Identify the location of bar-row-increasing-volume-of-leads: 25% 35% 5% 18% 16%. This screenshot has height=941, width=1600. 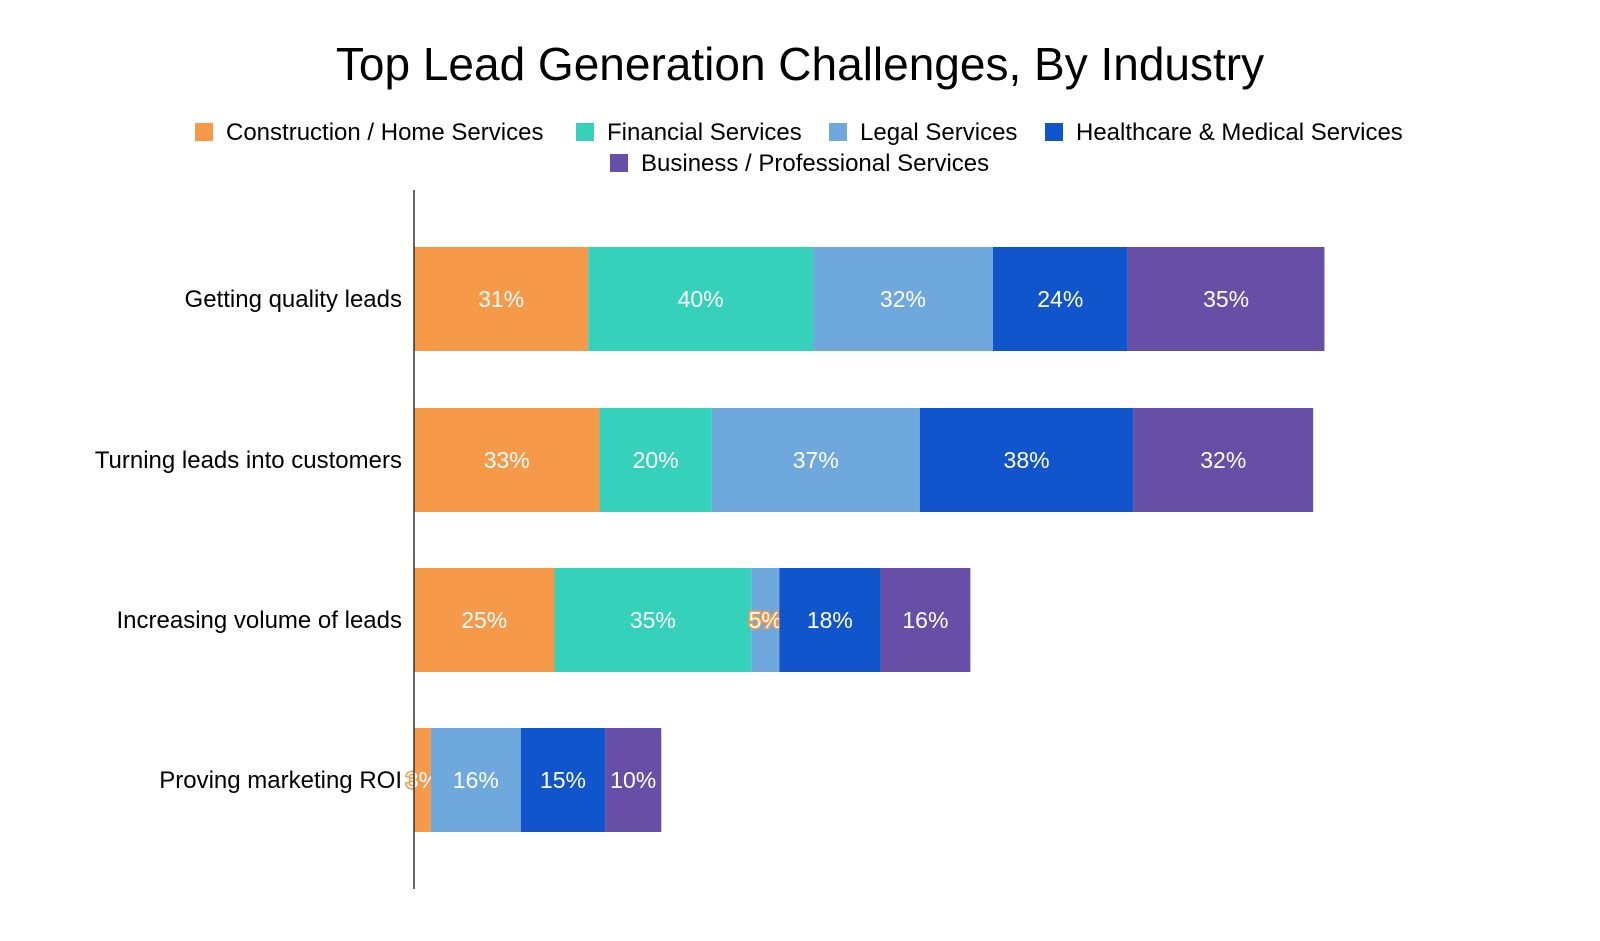
(692, 620).